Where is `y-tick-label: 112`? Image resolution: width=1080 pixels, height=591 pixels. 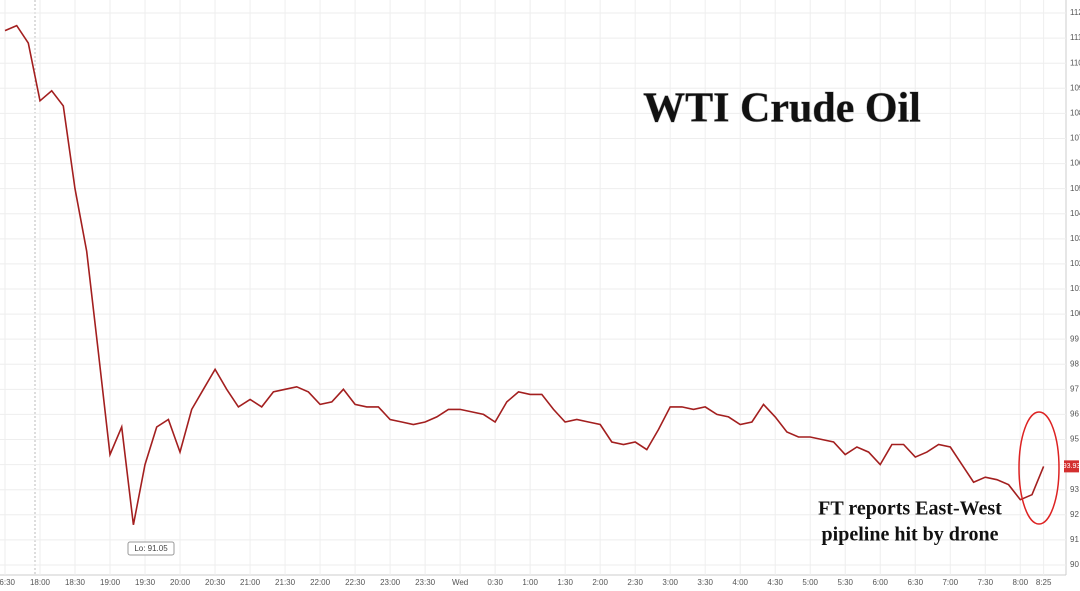
y-tick-label: 112 is located at coordinates (1075, 12).